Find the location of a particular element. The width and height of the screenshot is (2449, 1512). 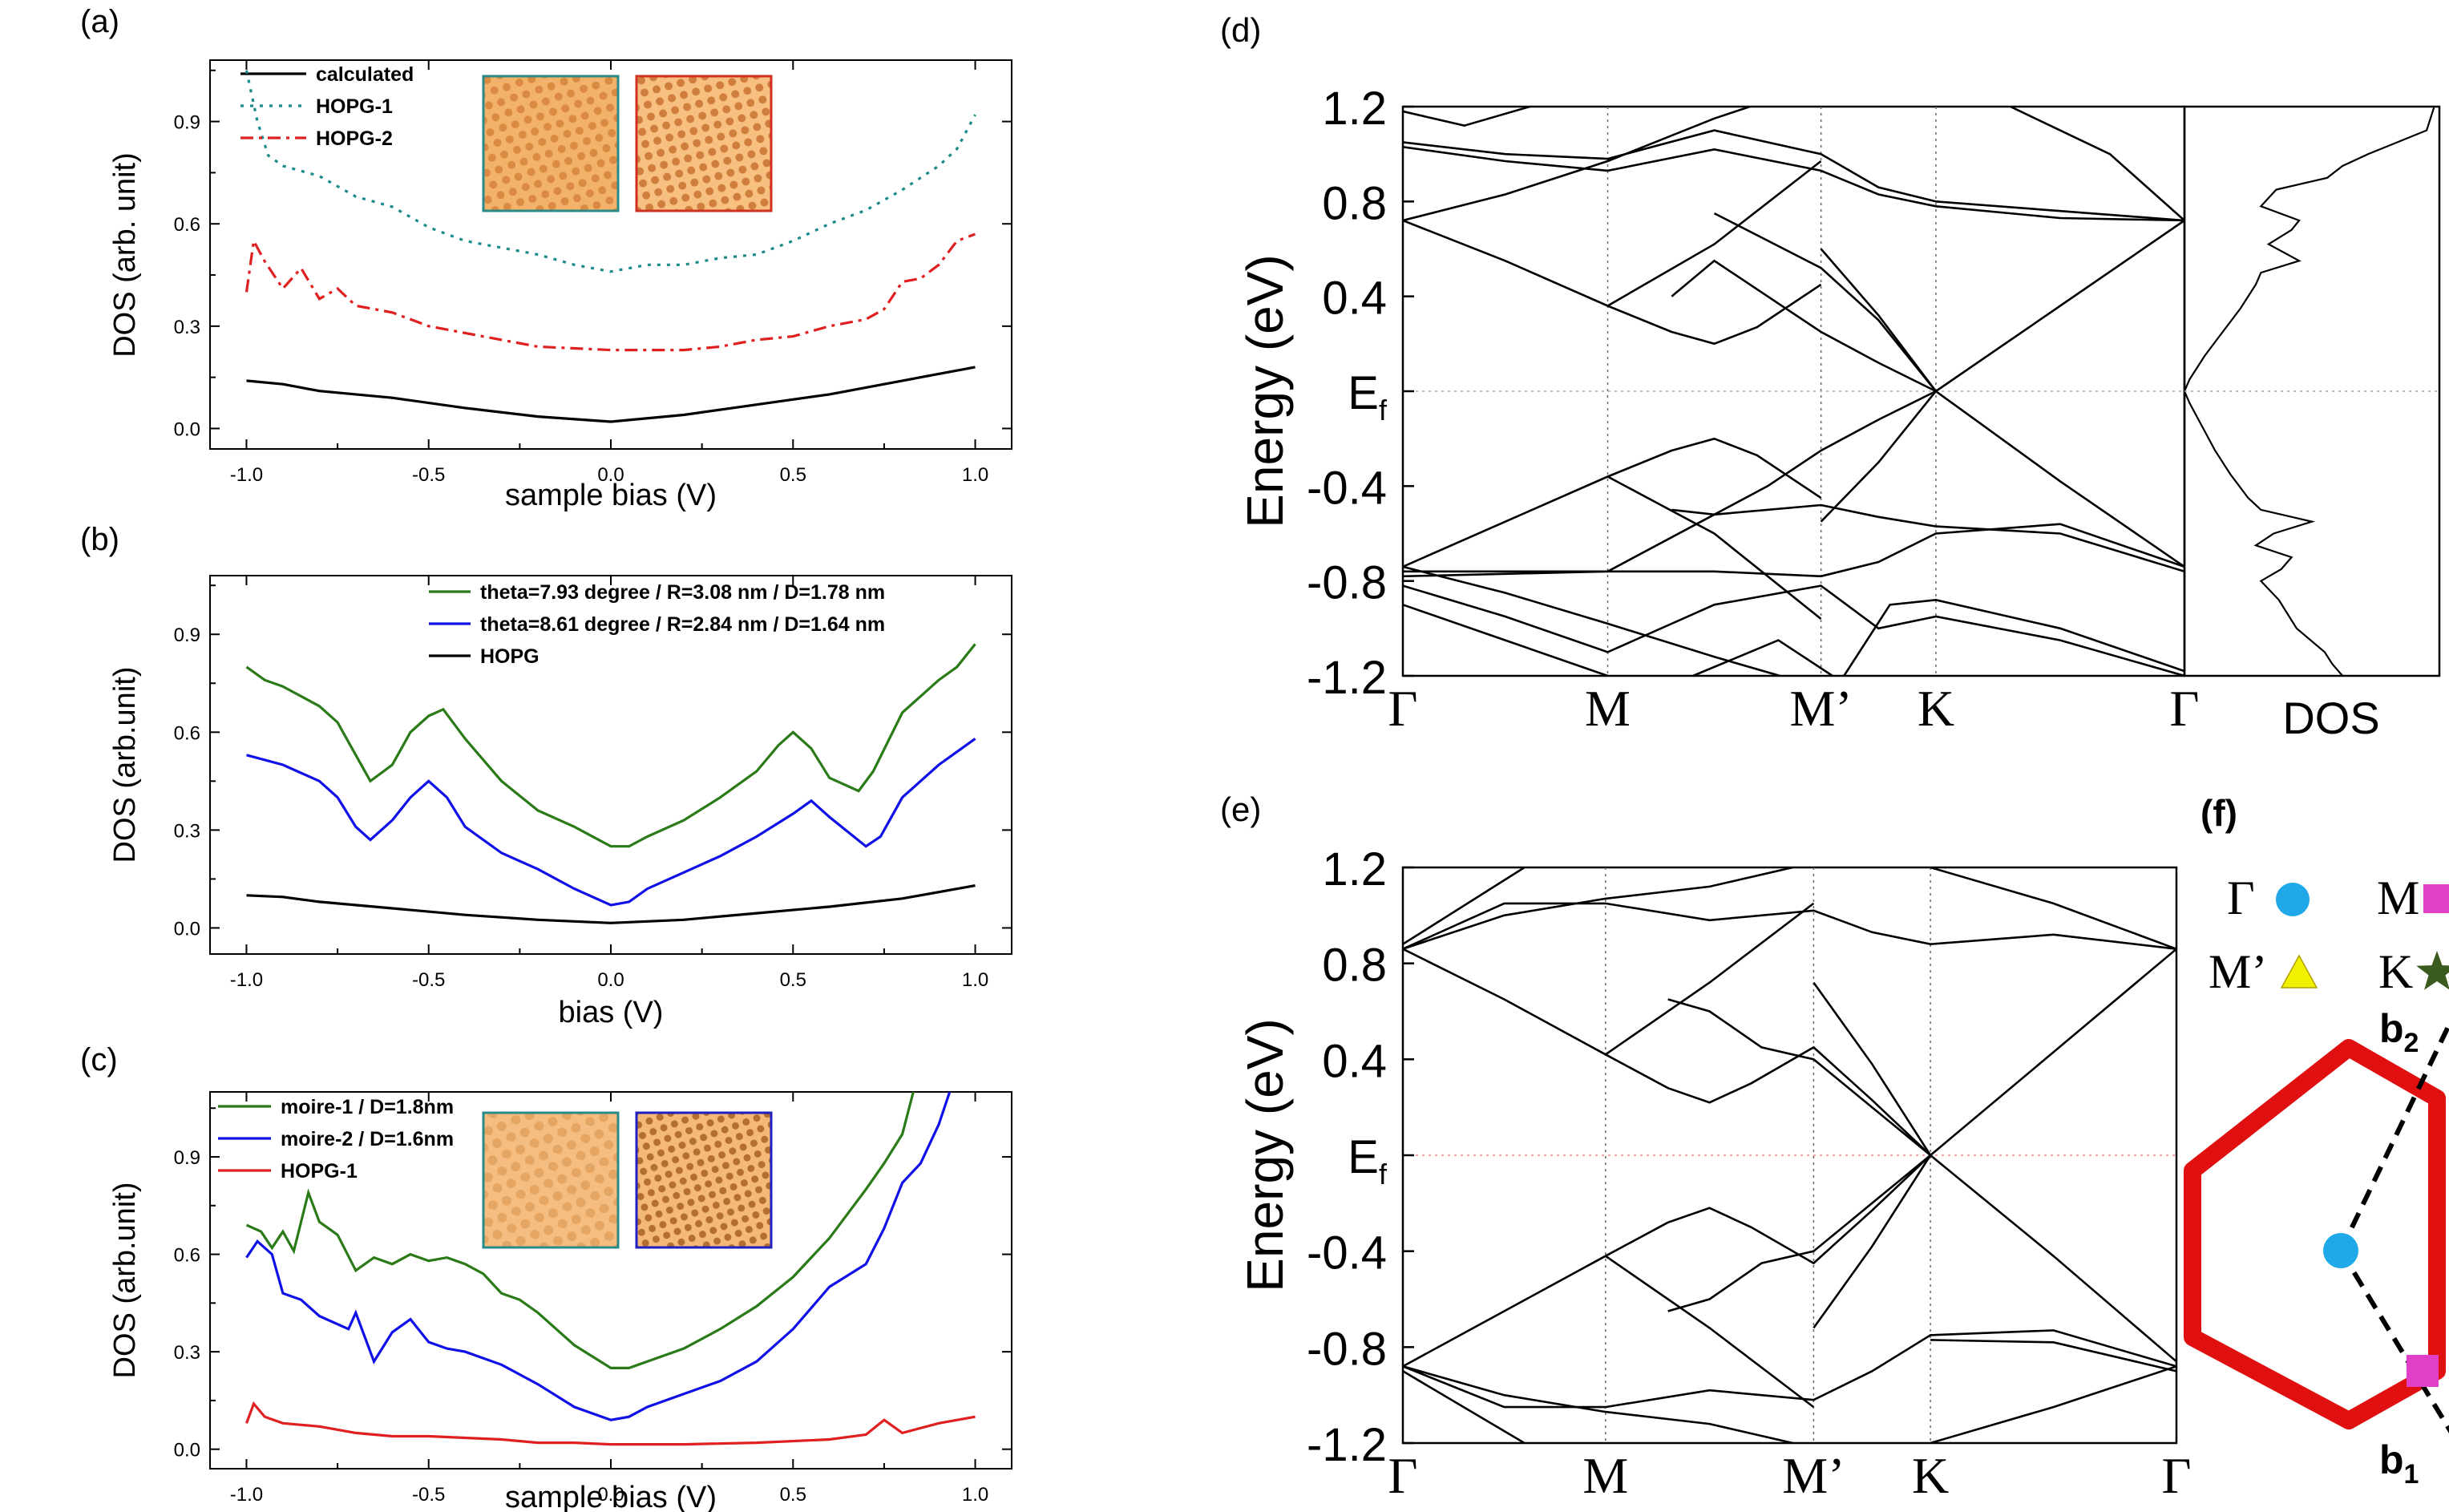

legend-label: HOPG-1 is located at coordinates (319, 1171).